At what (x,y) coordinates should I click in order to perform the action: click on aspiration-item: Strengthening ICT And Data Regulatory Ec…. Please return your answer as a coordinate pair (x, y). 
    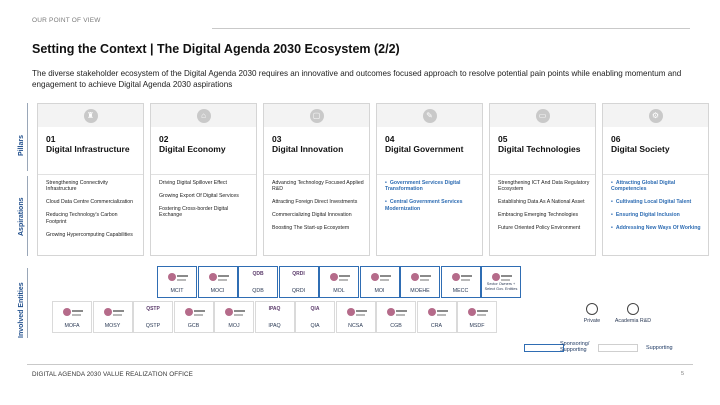
    Looking at the image, I should click on (544, 186).